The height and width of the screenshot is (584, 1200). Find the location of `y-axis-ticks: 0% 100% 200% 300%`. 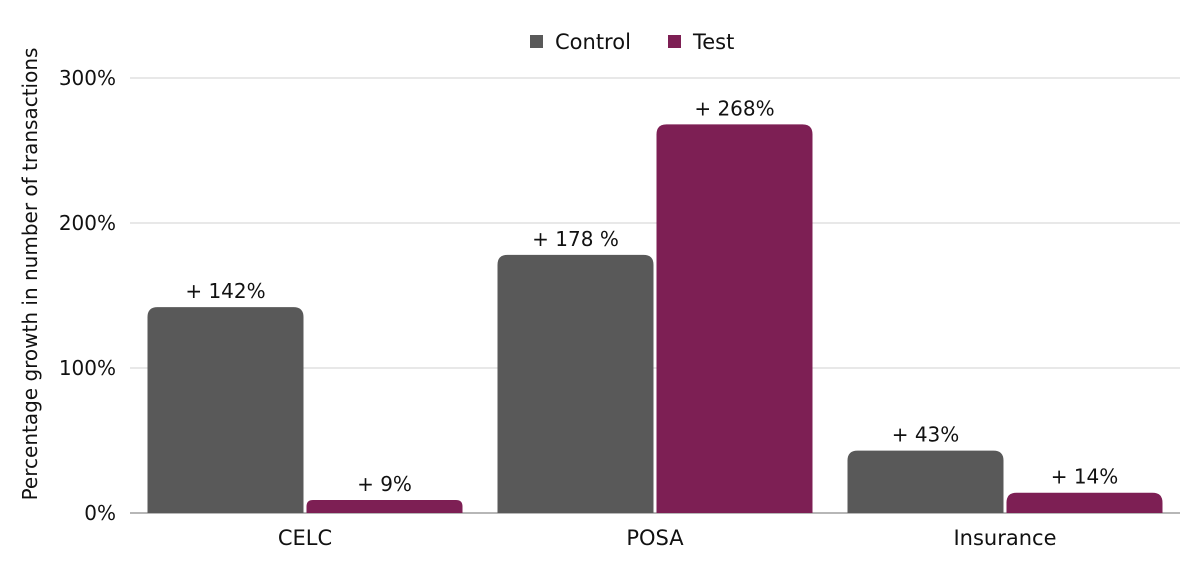

y-axis-ticks: 0% 100% 200% 300% is located at coordinates (87, 295).